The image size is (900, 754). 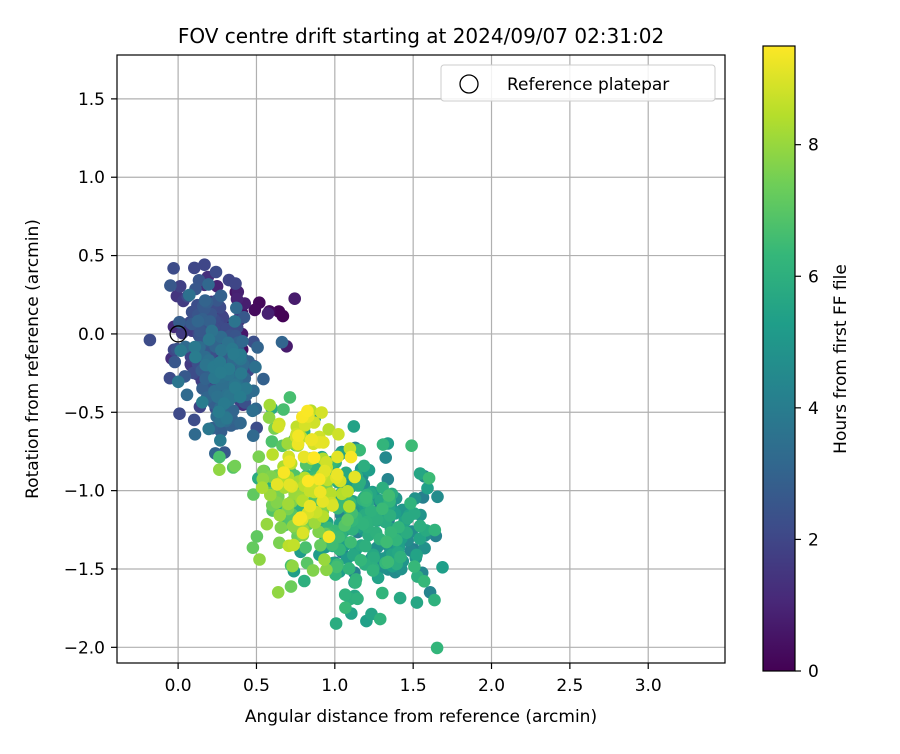 What do you see at coordinates (178, 334) in the screenshot?
I see `reference-platepar-marker` at bounding box center [178, 334].